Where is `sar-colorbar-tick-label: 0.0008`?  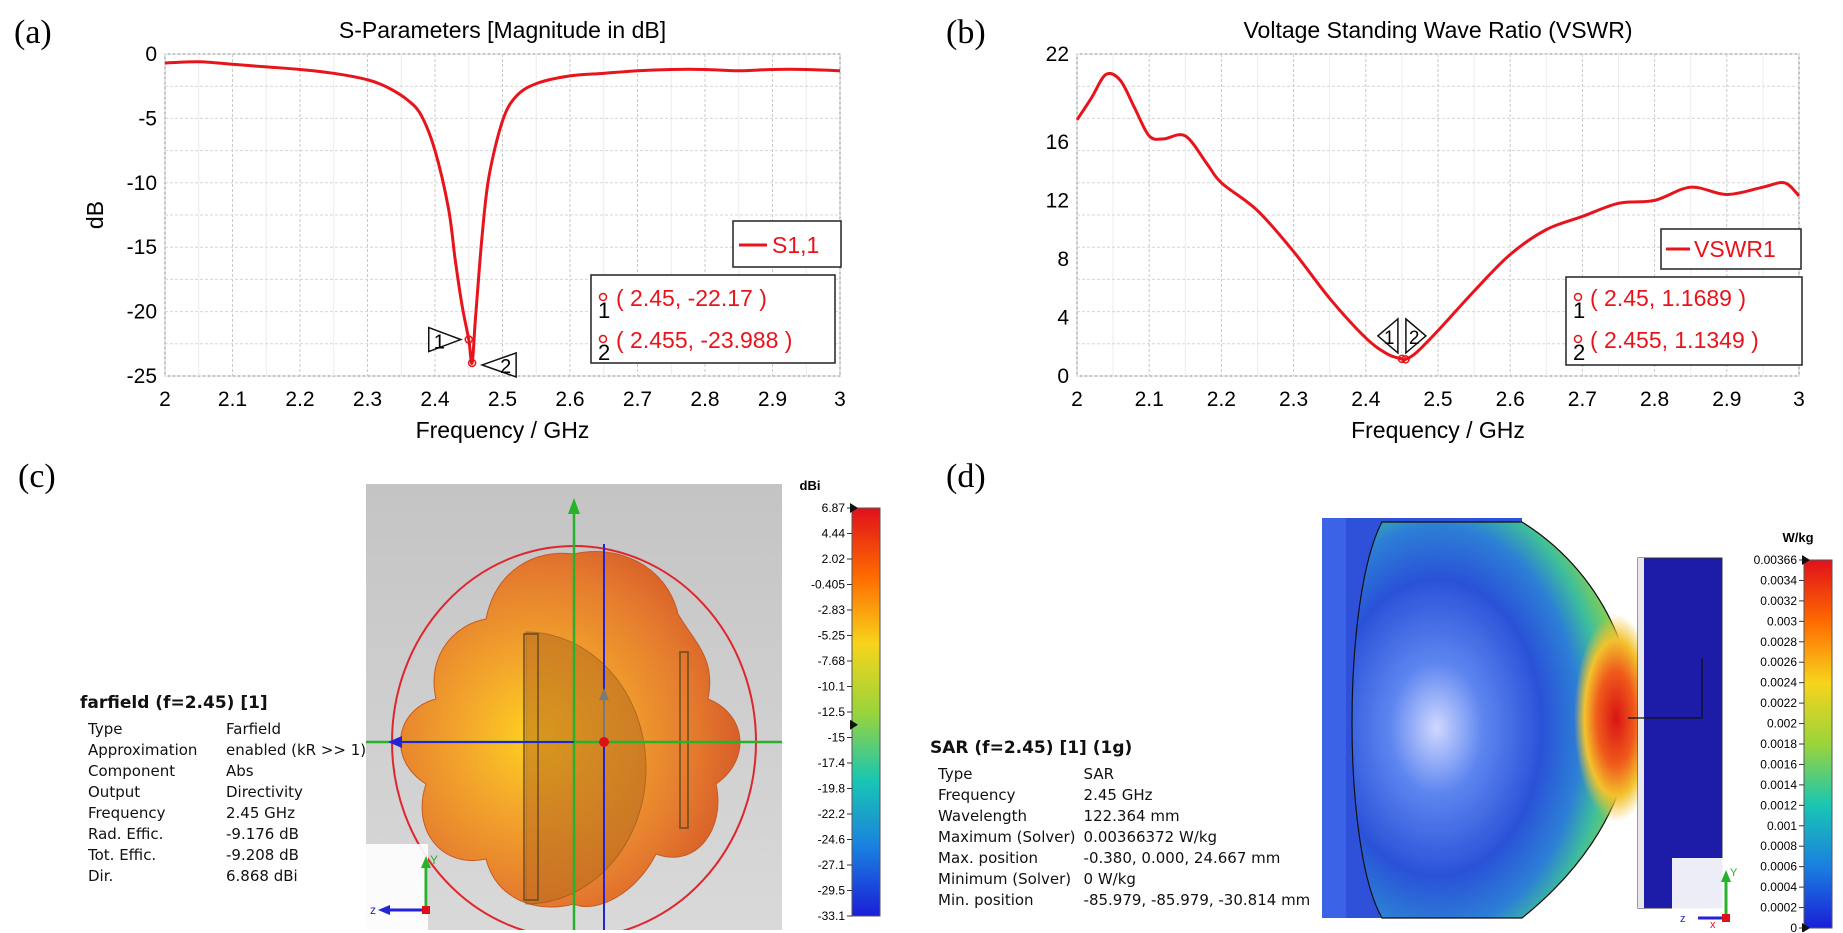
sar-colorbar-tick-label: 0.0008 is located at coordinates (1778, 846).